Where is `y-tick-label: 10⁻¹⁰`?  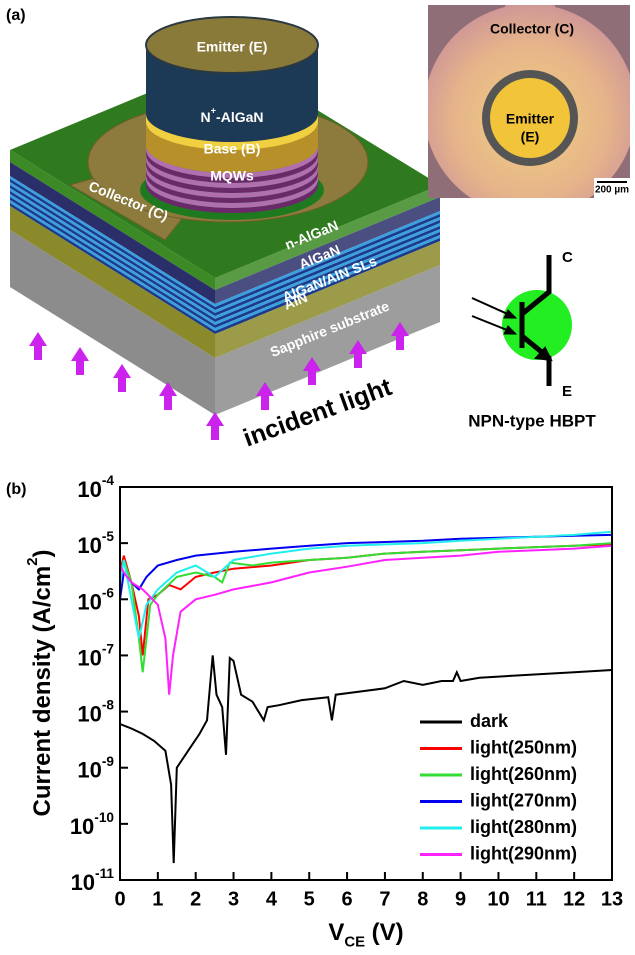 y-tick-label: 10⁻¹⁰ is located at coordinates (92, 824).